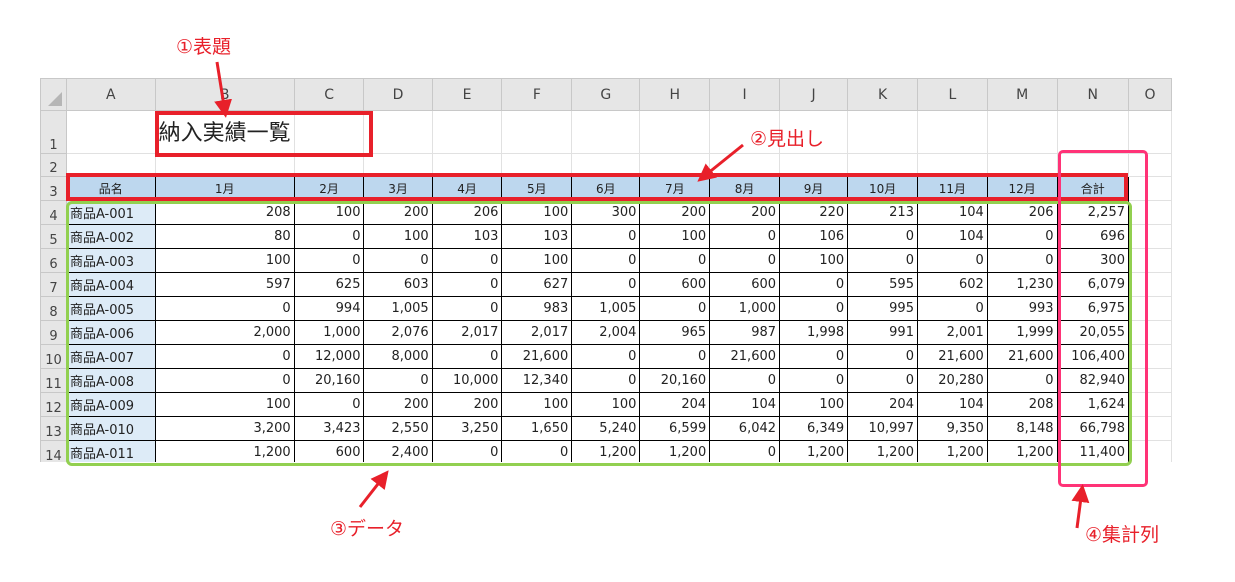  Describe the element at coordinates (467, 212) in the screenshot. I see `value-cell: 206` at that location.